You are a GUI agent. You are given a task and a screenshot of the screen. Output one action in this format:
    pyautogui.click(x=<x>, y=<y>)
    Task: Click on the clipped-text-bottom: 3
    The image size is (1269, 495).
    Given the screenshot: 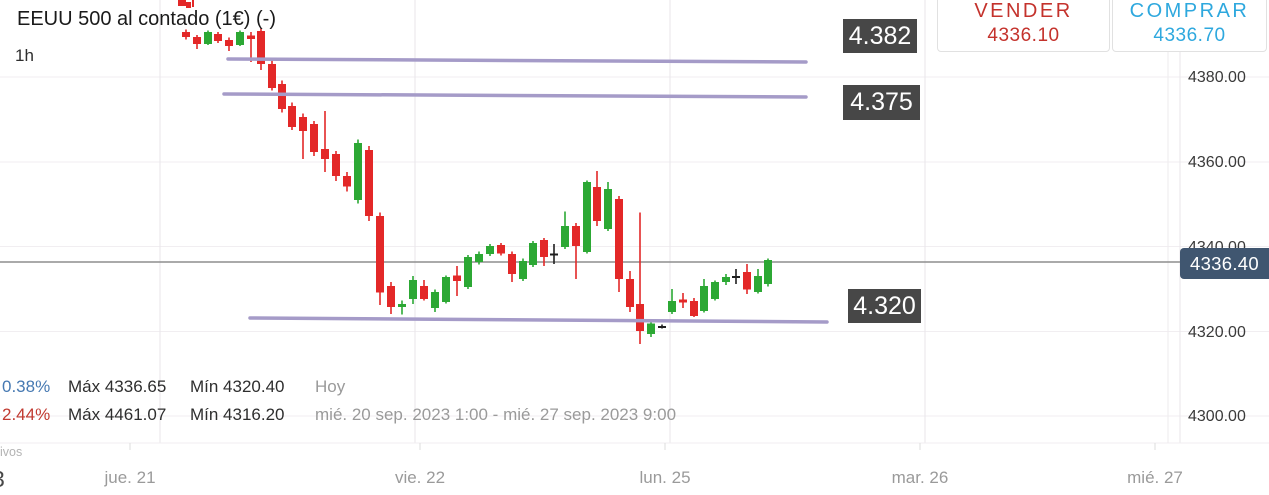 What is the action you would take?
    pyautogui.click(x=6, y=479)
    